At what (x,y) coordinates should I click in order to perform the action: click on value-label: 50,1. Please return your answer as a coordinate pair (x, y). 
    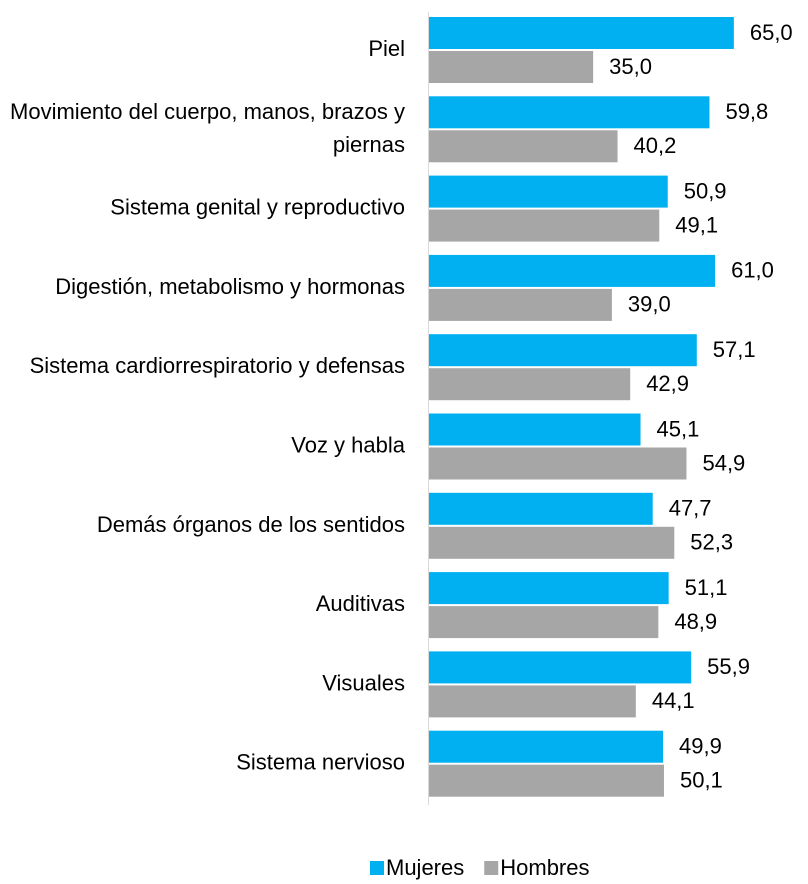
    Looking at the image, I should click on (701, 780).